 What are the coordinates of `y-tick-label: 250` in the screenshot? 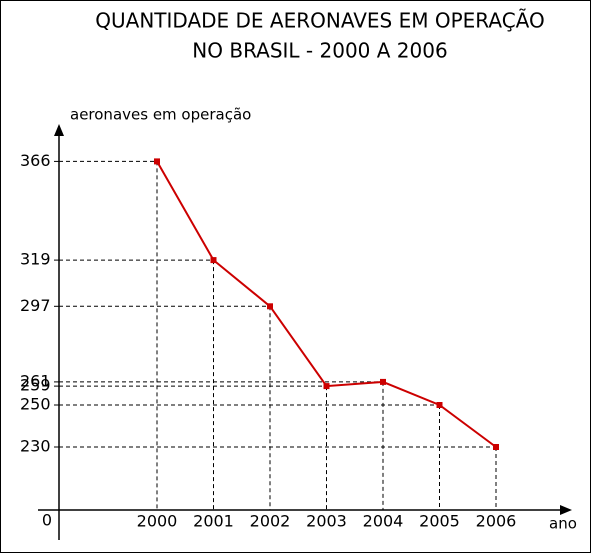 It's located at (35, 404).